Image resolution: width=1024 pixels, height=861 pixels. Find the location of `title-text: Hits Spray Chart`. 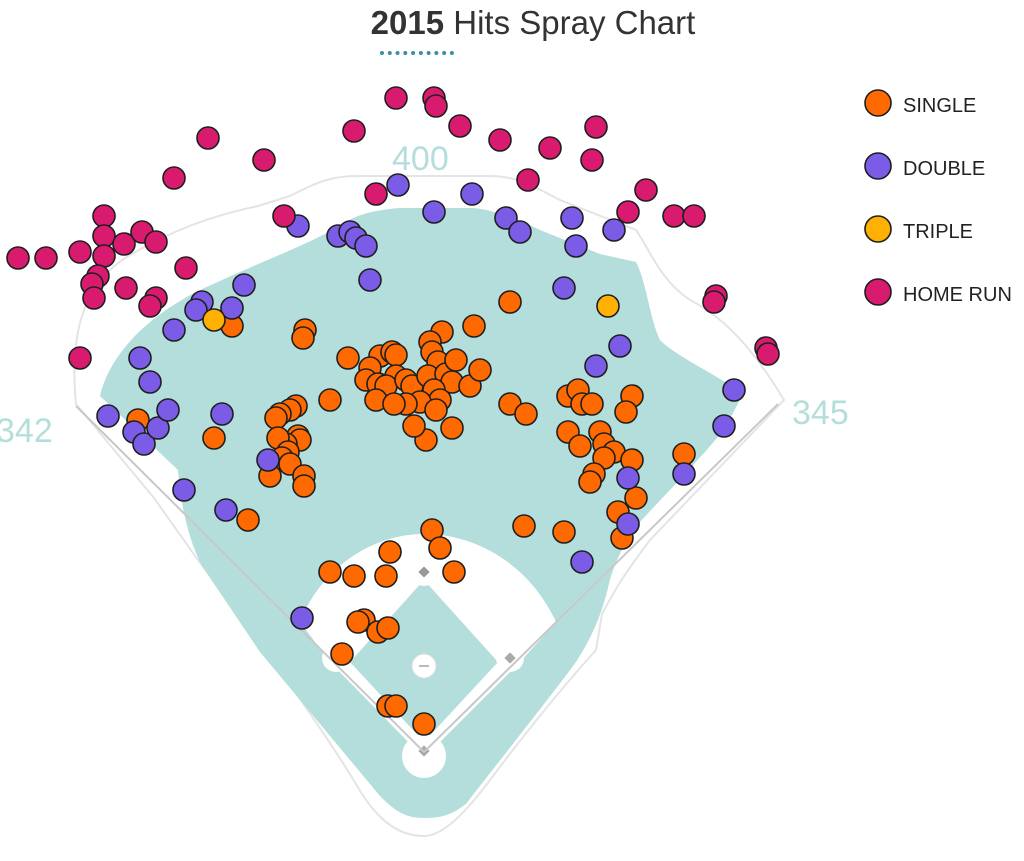

title-text: Hits Spray Chart is located at coordinates (570, 22).